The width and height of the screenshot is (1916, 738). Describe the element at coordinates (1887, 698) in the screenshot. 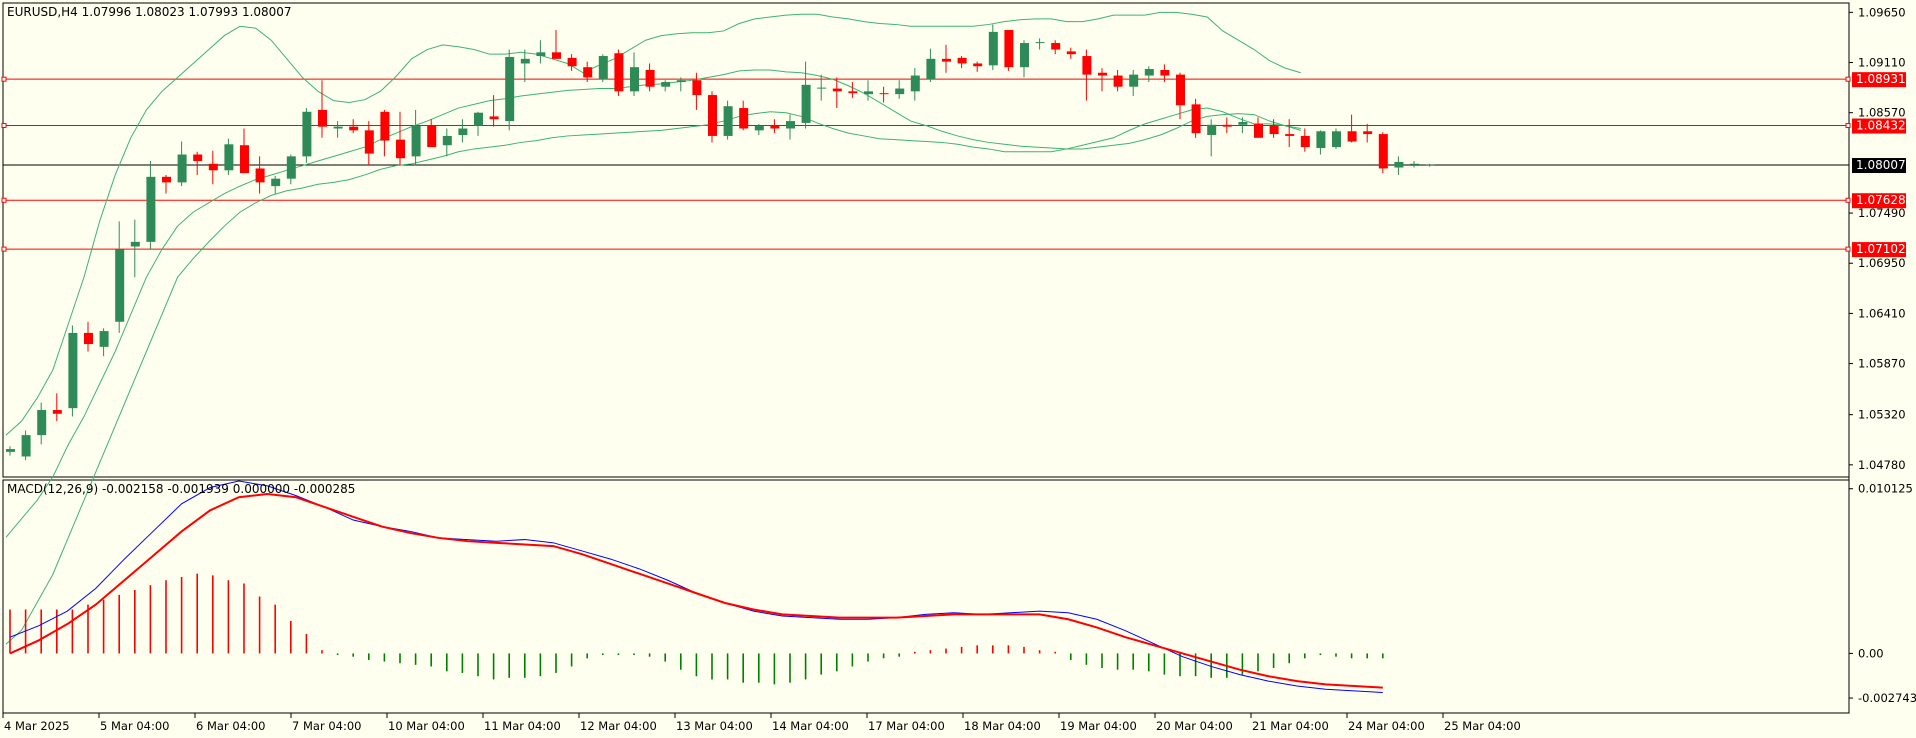

I see `macd-tick-label: -0.002743` at that location.